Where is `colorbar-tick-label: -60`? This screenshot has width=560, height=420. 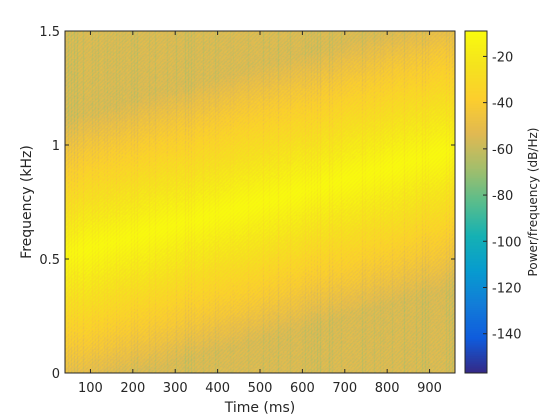
colorbar-tick-label: -60 is located at coordinates (502, 150).